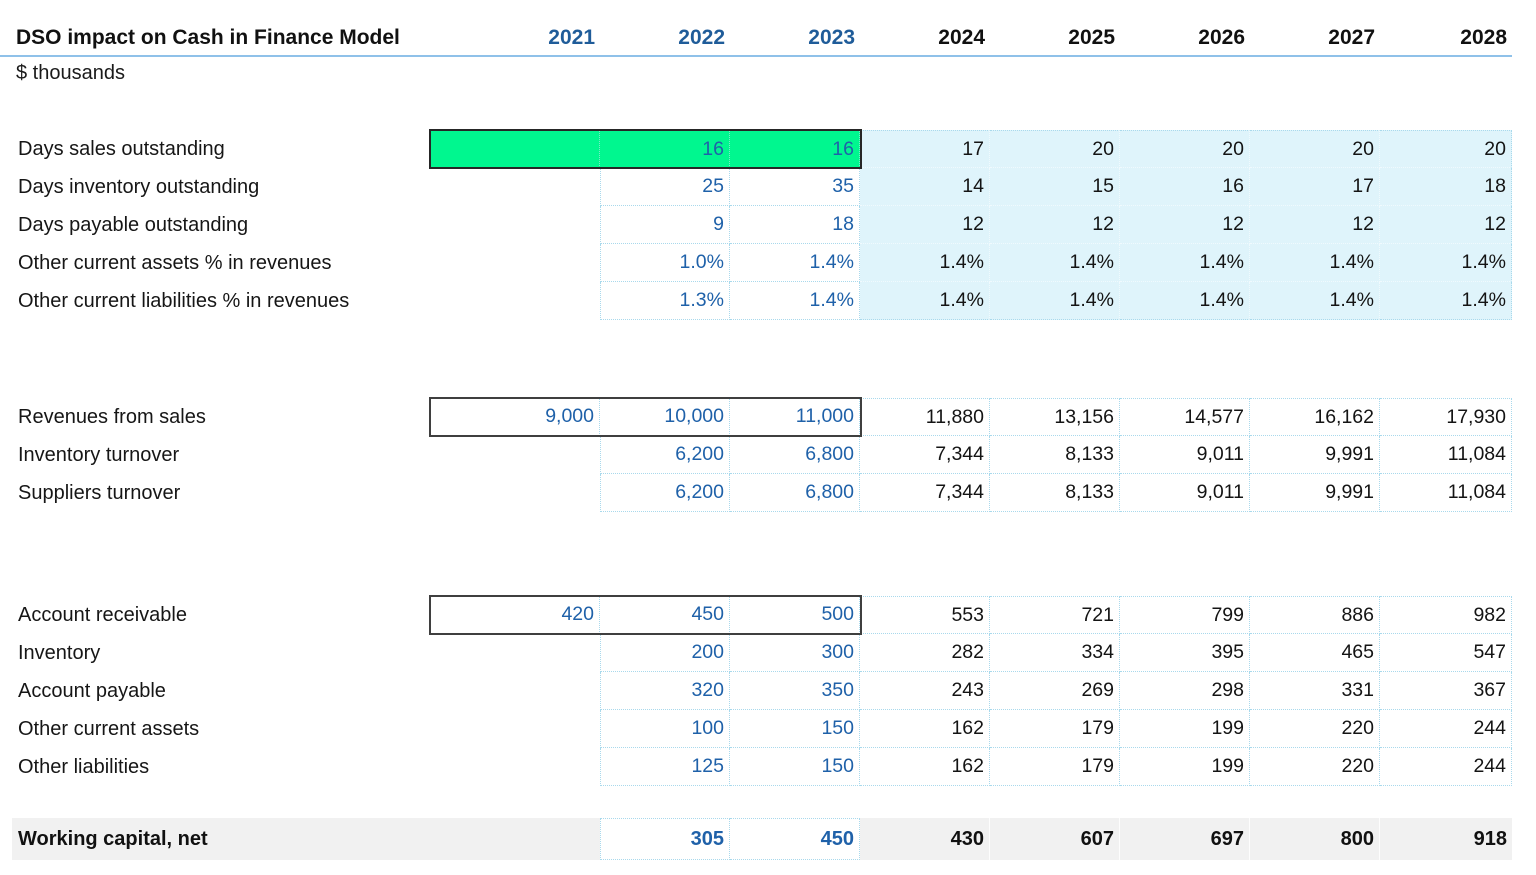  I want to click on cell: 395, so click(1185, 653).